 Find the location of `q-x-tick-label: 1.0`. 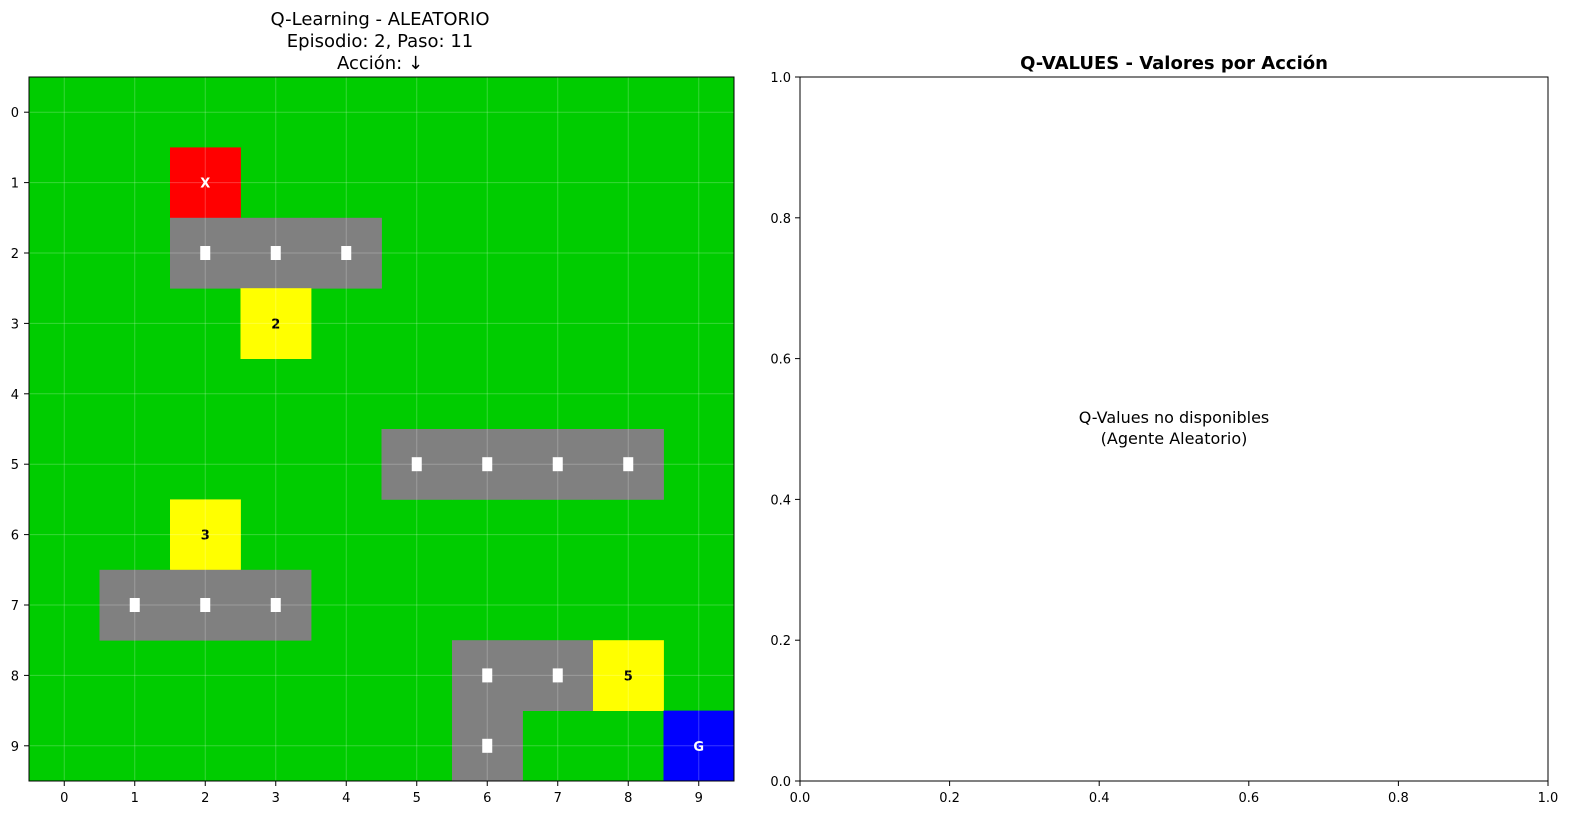

q-x-tick-label: 1.0 is located at coordinates (1548, 798).